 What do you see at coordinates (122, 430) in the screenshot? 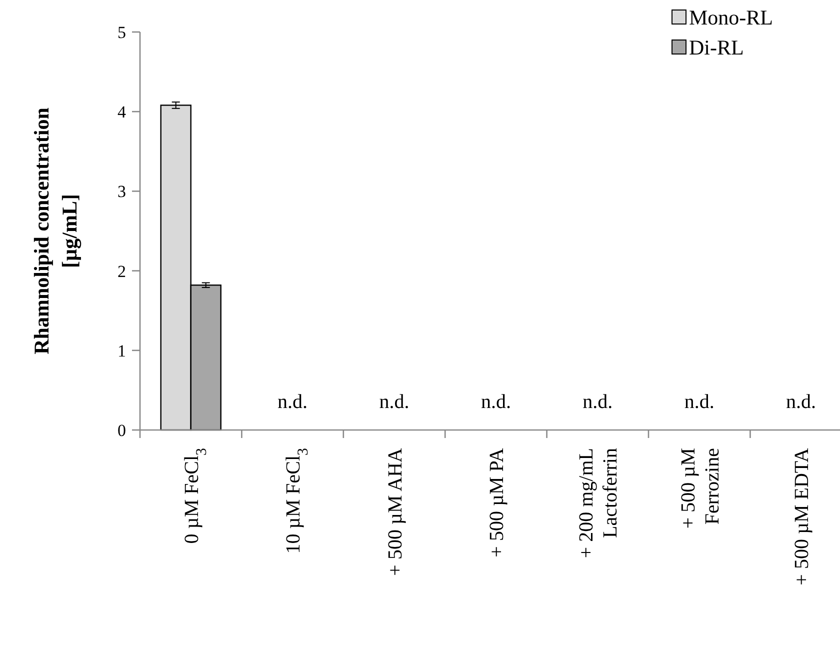
I see `y-tick-label: 0` at bounding box center [122, 430].